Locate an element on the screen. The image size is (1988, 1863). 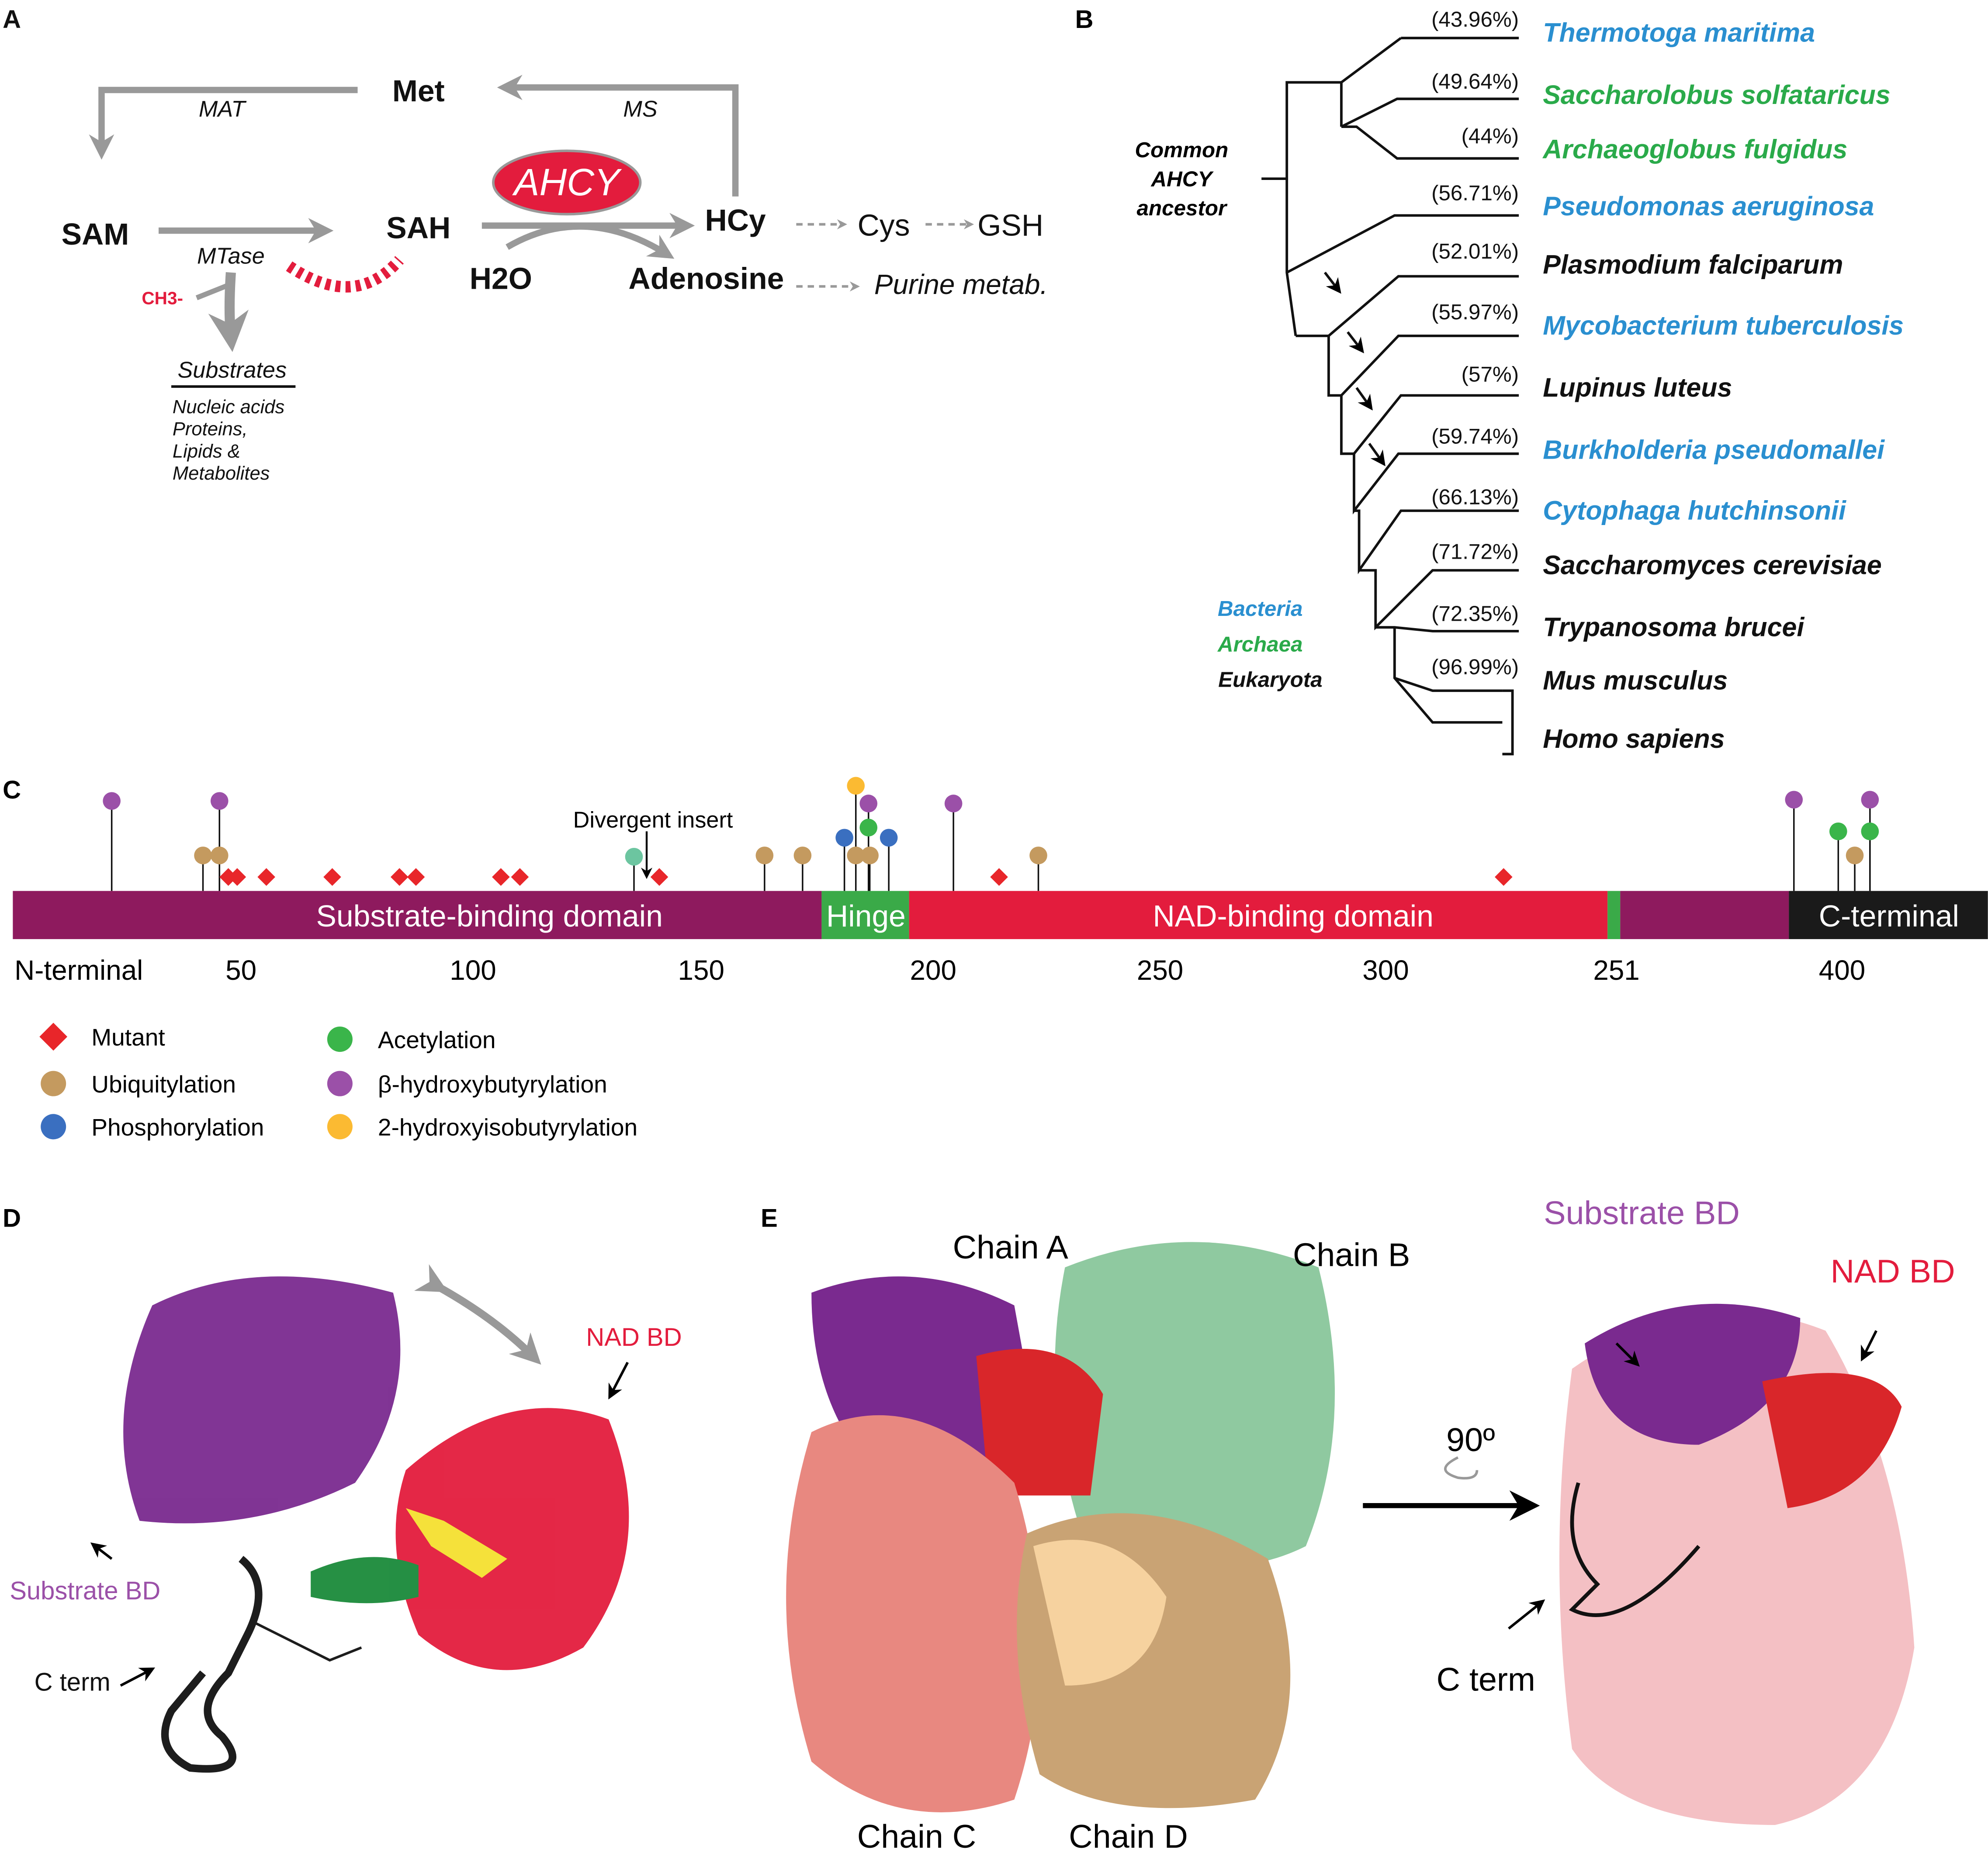
enzyme: MAT is located at coordinates (222, 109).